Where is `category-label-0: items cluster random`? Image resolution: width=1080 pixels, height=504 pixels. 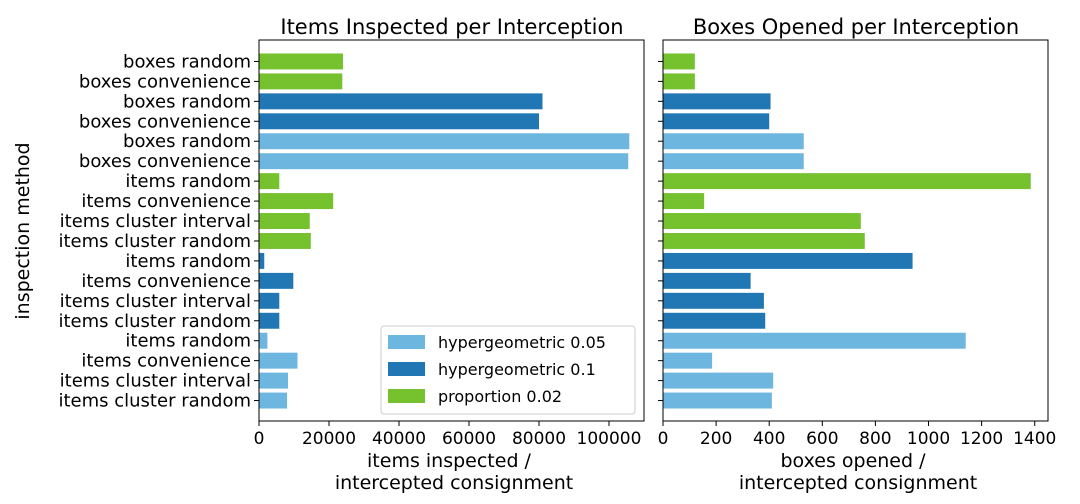
category-label-0: items cluster random is located at coordinates (154, 401).